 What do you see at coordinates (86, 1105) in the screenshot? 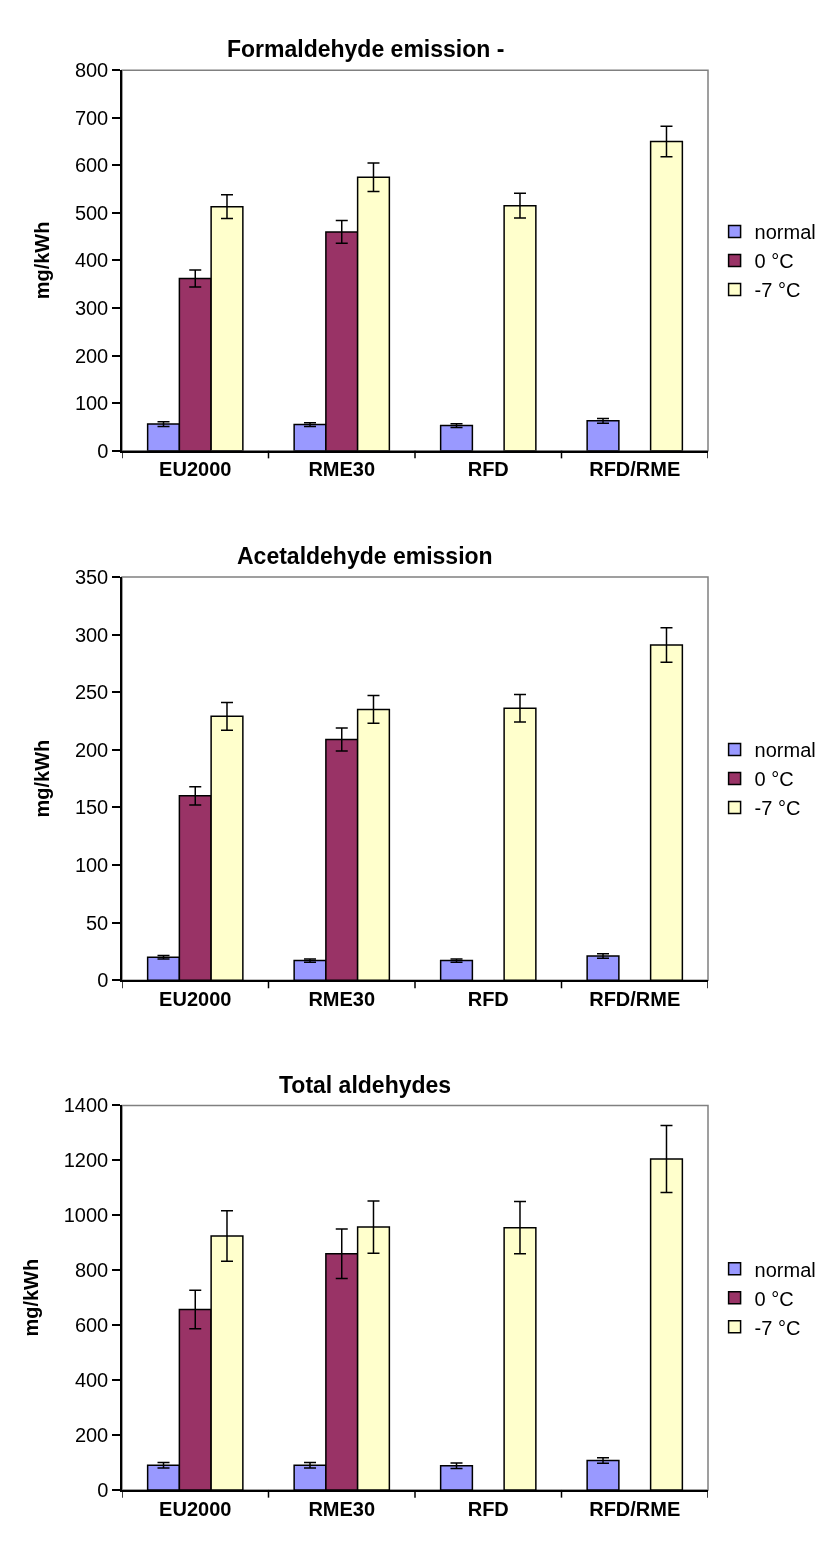
I see `y-tick-label: 1400` at bounding box center [86, 1105].